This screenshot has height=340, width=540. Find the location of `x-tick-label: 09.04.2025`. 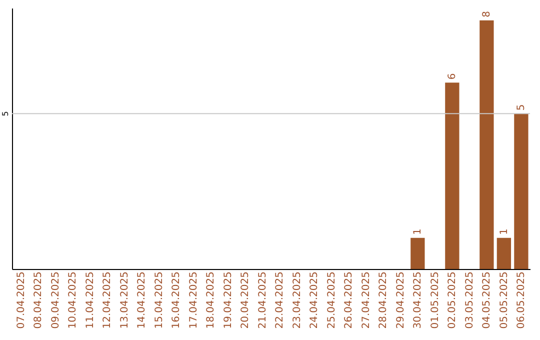

x-tick-label: 09.04.2025 is located at coordinates (56, 300).